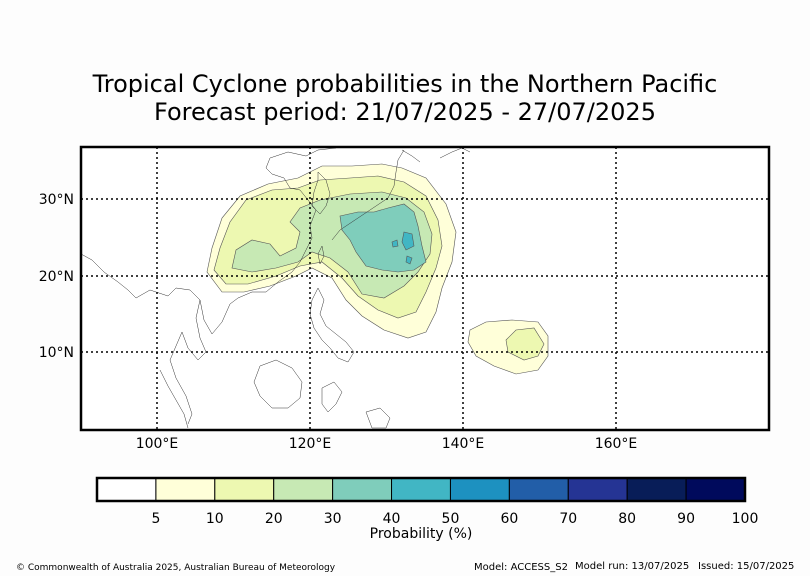 This screenshot has width=810, height=576. What do you see at coordinates (521, 567) in the screenshot?
I see `model-text: Model: ACCESS_S2` at bounding box center [521, 567].